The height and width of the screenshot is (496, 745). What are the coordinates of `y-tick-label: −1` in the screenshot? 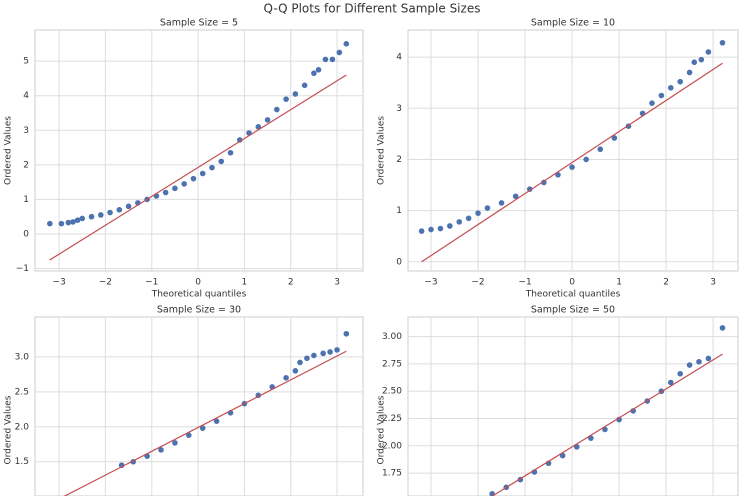 It's located at (22, 269).